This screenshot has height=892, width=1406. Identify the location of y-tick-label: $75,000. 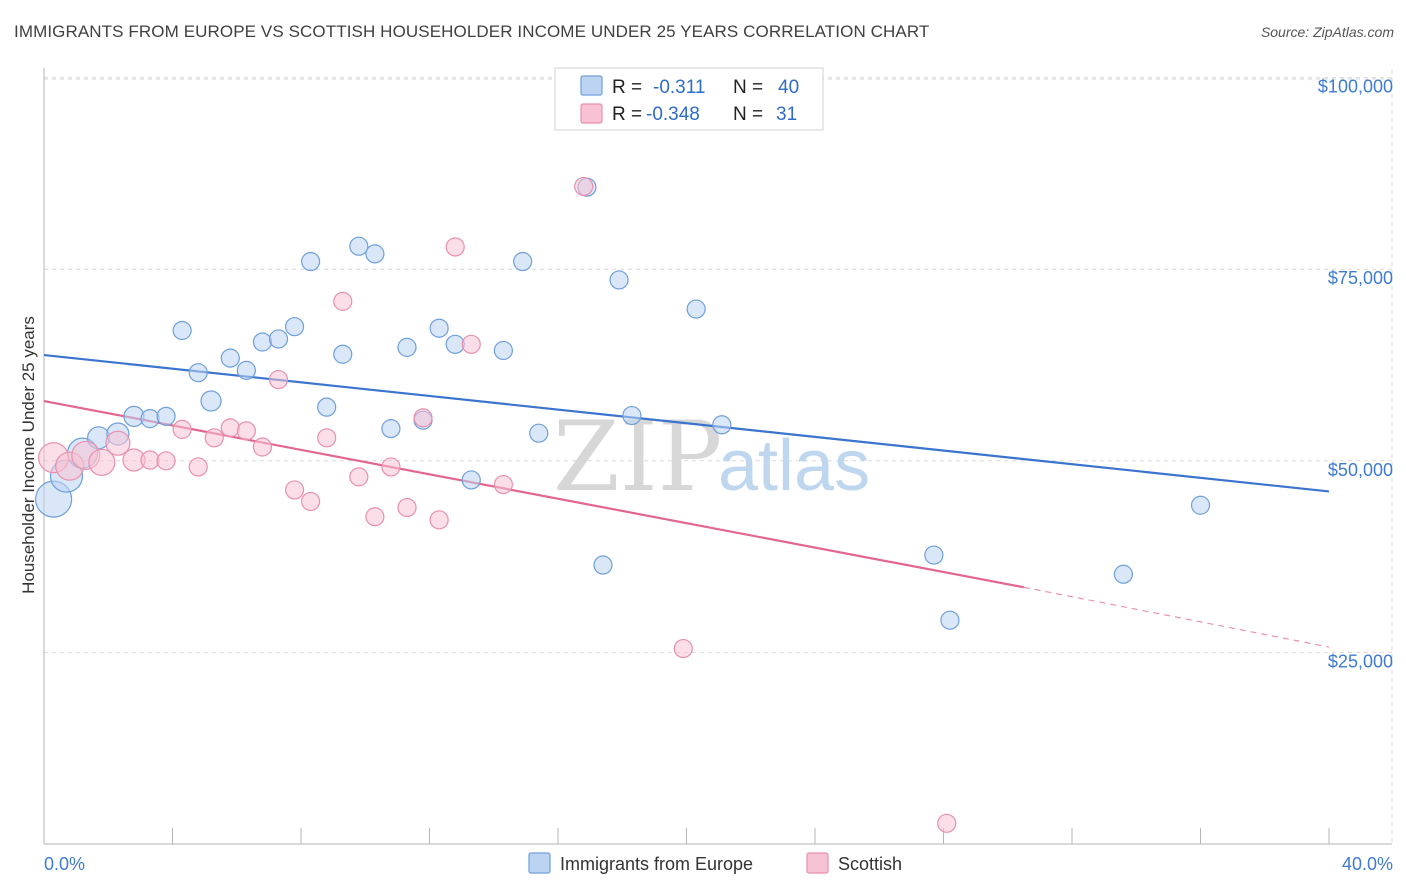
(1360, 278).